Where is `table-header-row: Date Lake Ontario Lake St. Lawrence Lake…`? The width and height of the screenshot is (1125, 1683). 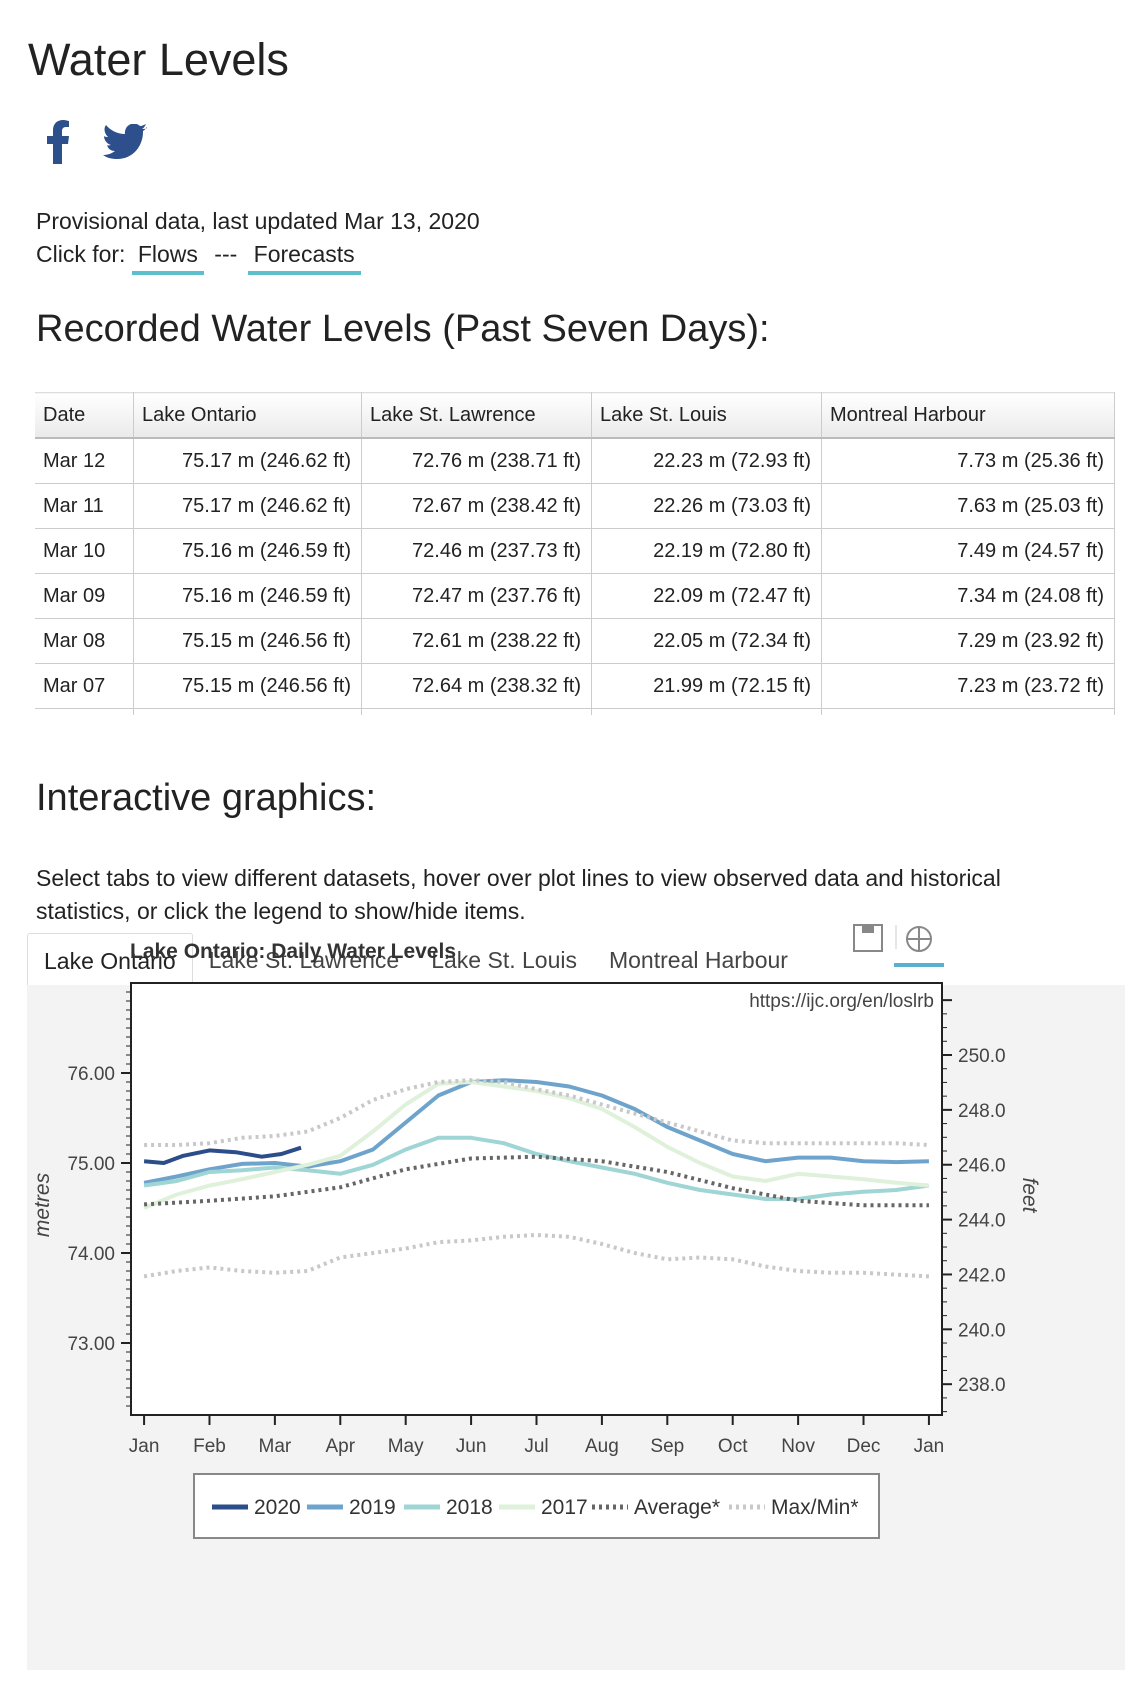
table-header-row: Date Lake Ontario Lake St. Lawrence Lake… is located at coordinates (575, 415).